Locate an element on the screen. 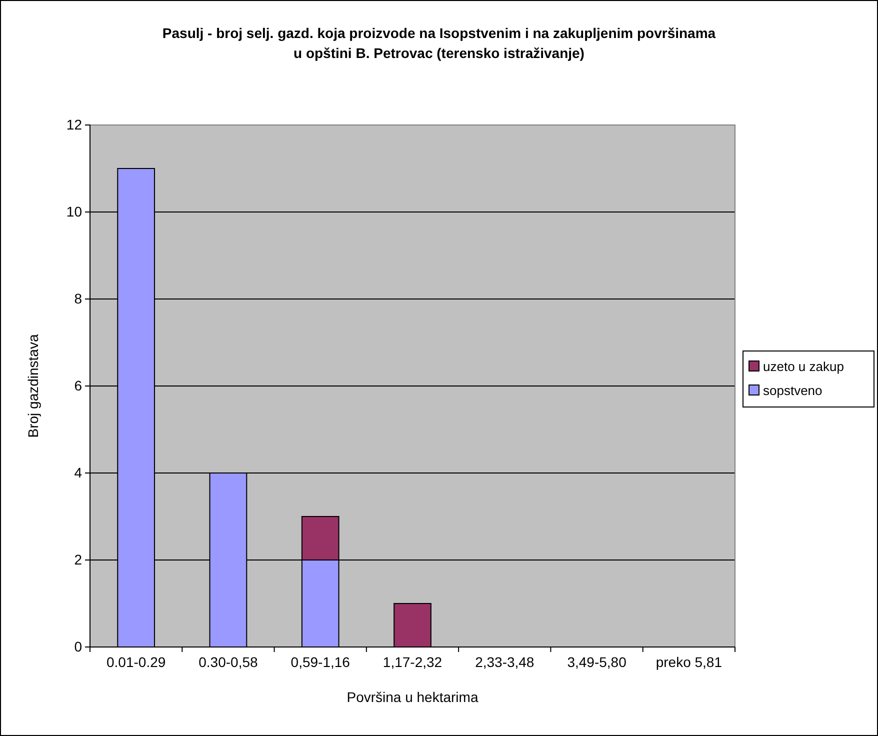 This screenshot has width=878, height=736. y-tick-label: 0 is located at coordinates (78, 646).